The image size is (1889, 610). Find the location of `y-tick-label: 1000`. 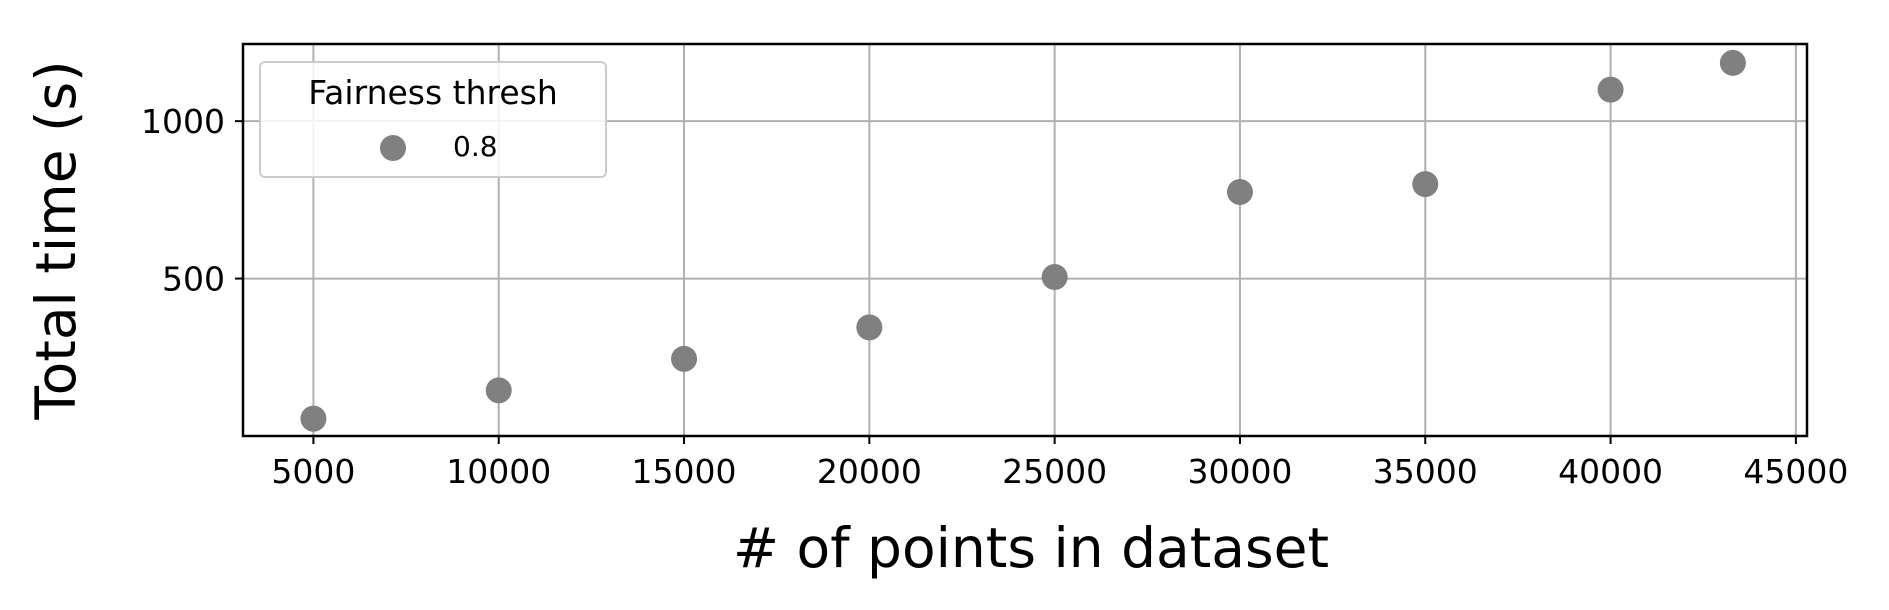

y-tick-label: 1000 is located at coordinates (183, 121).